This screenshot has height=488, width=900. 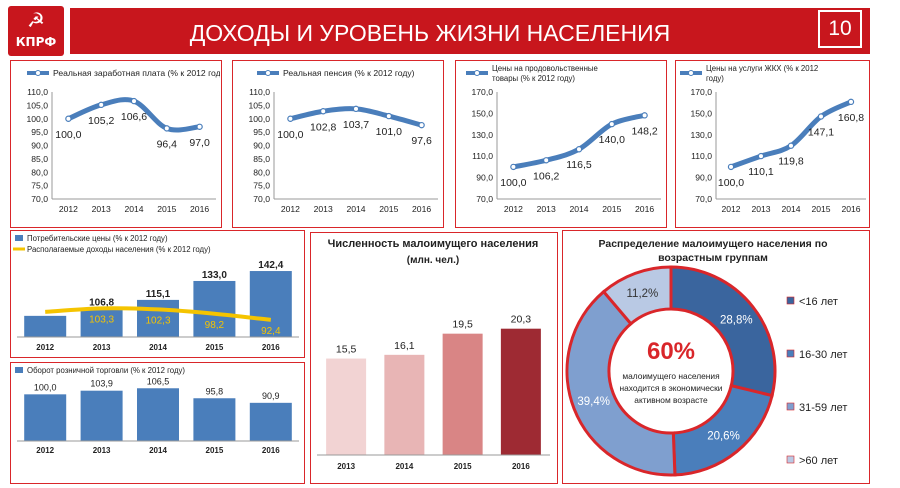 What do you see at coordinates (36, 31) in the screenshot?
I see `kprf-logo: ☭ КПРФ` at bounding box center [36, 31].